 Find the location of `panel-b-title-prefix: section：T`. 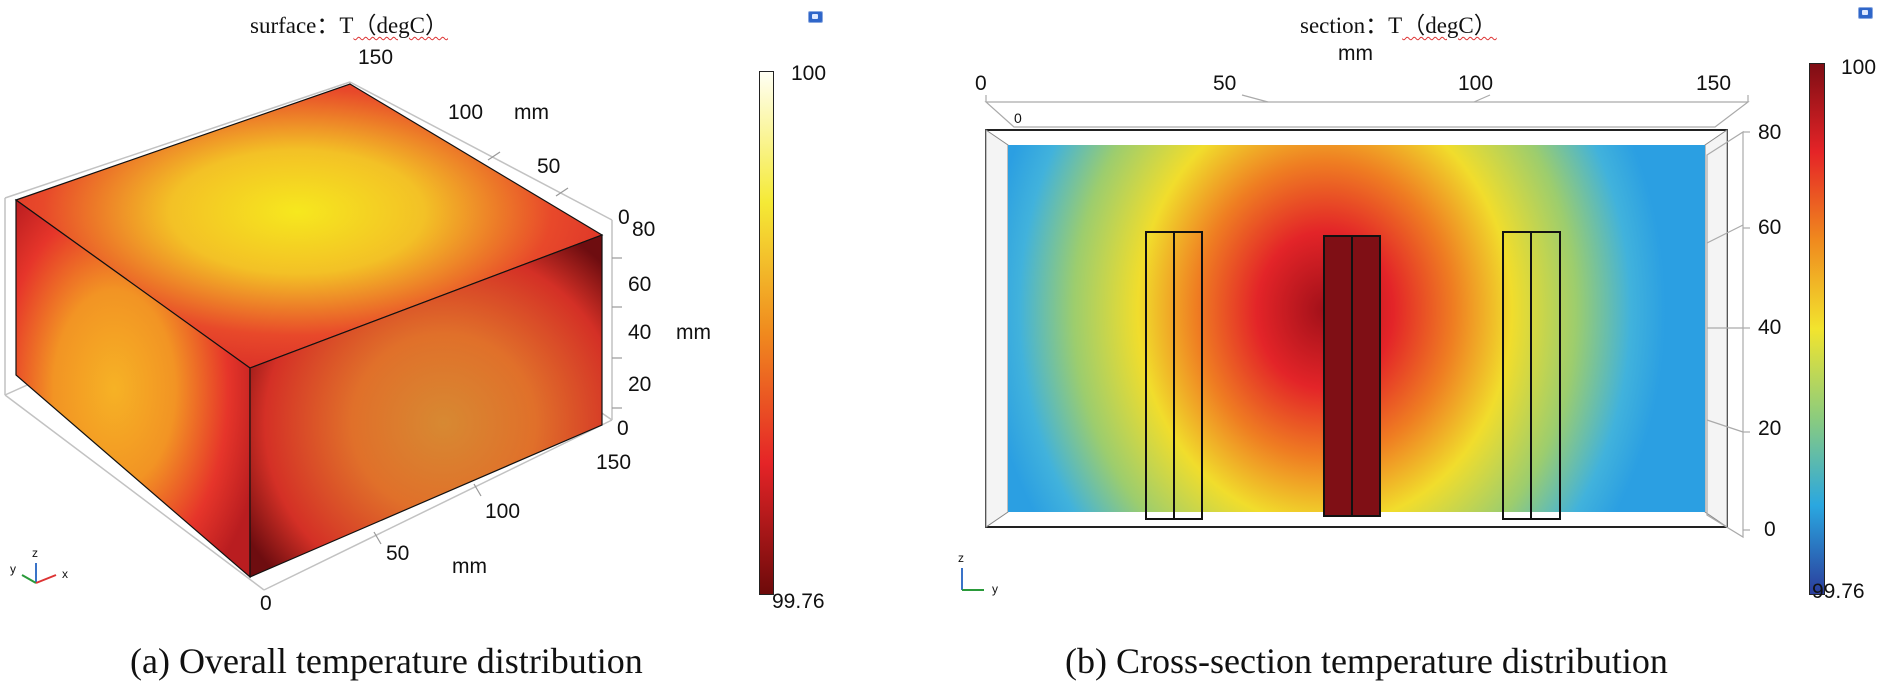

panel-b-title-prefix: section：T is located at coordinates (1351, 25).